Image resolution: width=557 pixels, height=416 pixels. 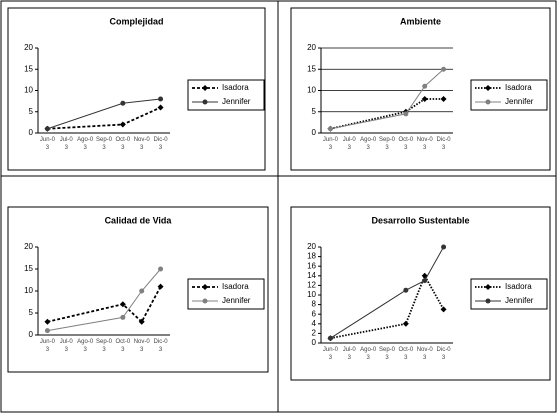 I want to click on y-tick-label: 16, so click(x=311, y=265).